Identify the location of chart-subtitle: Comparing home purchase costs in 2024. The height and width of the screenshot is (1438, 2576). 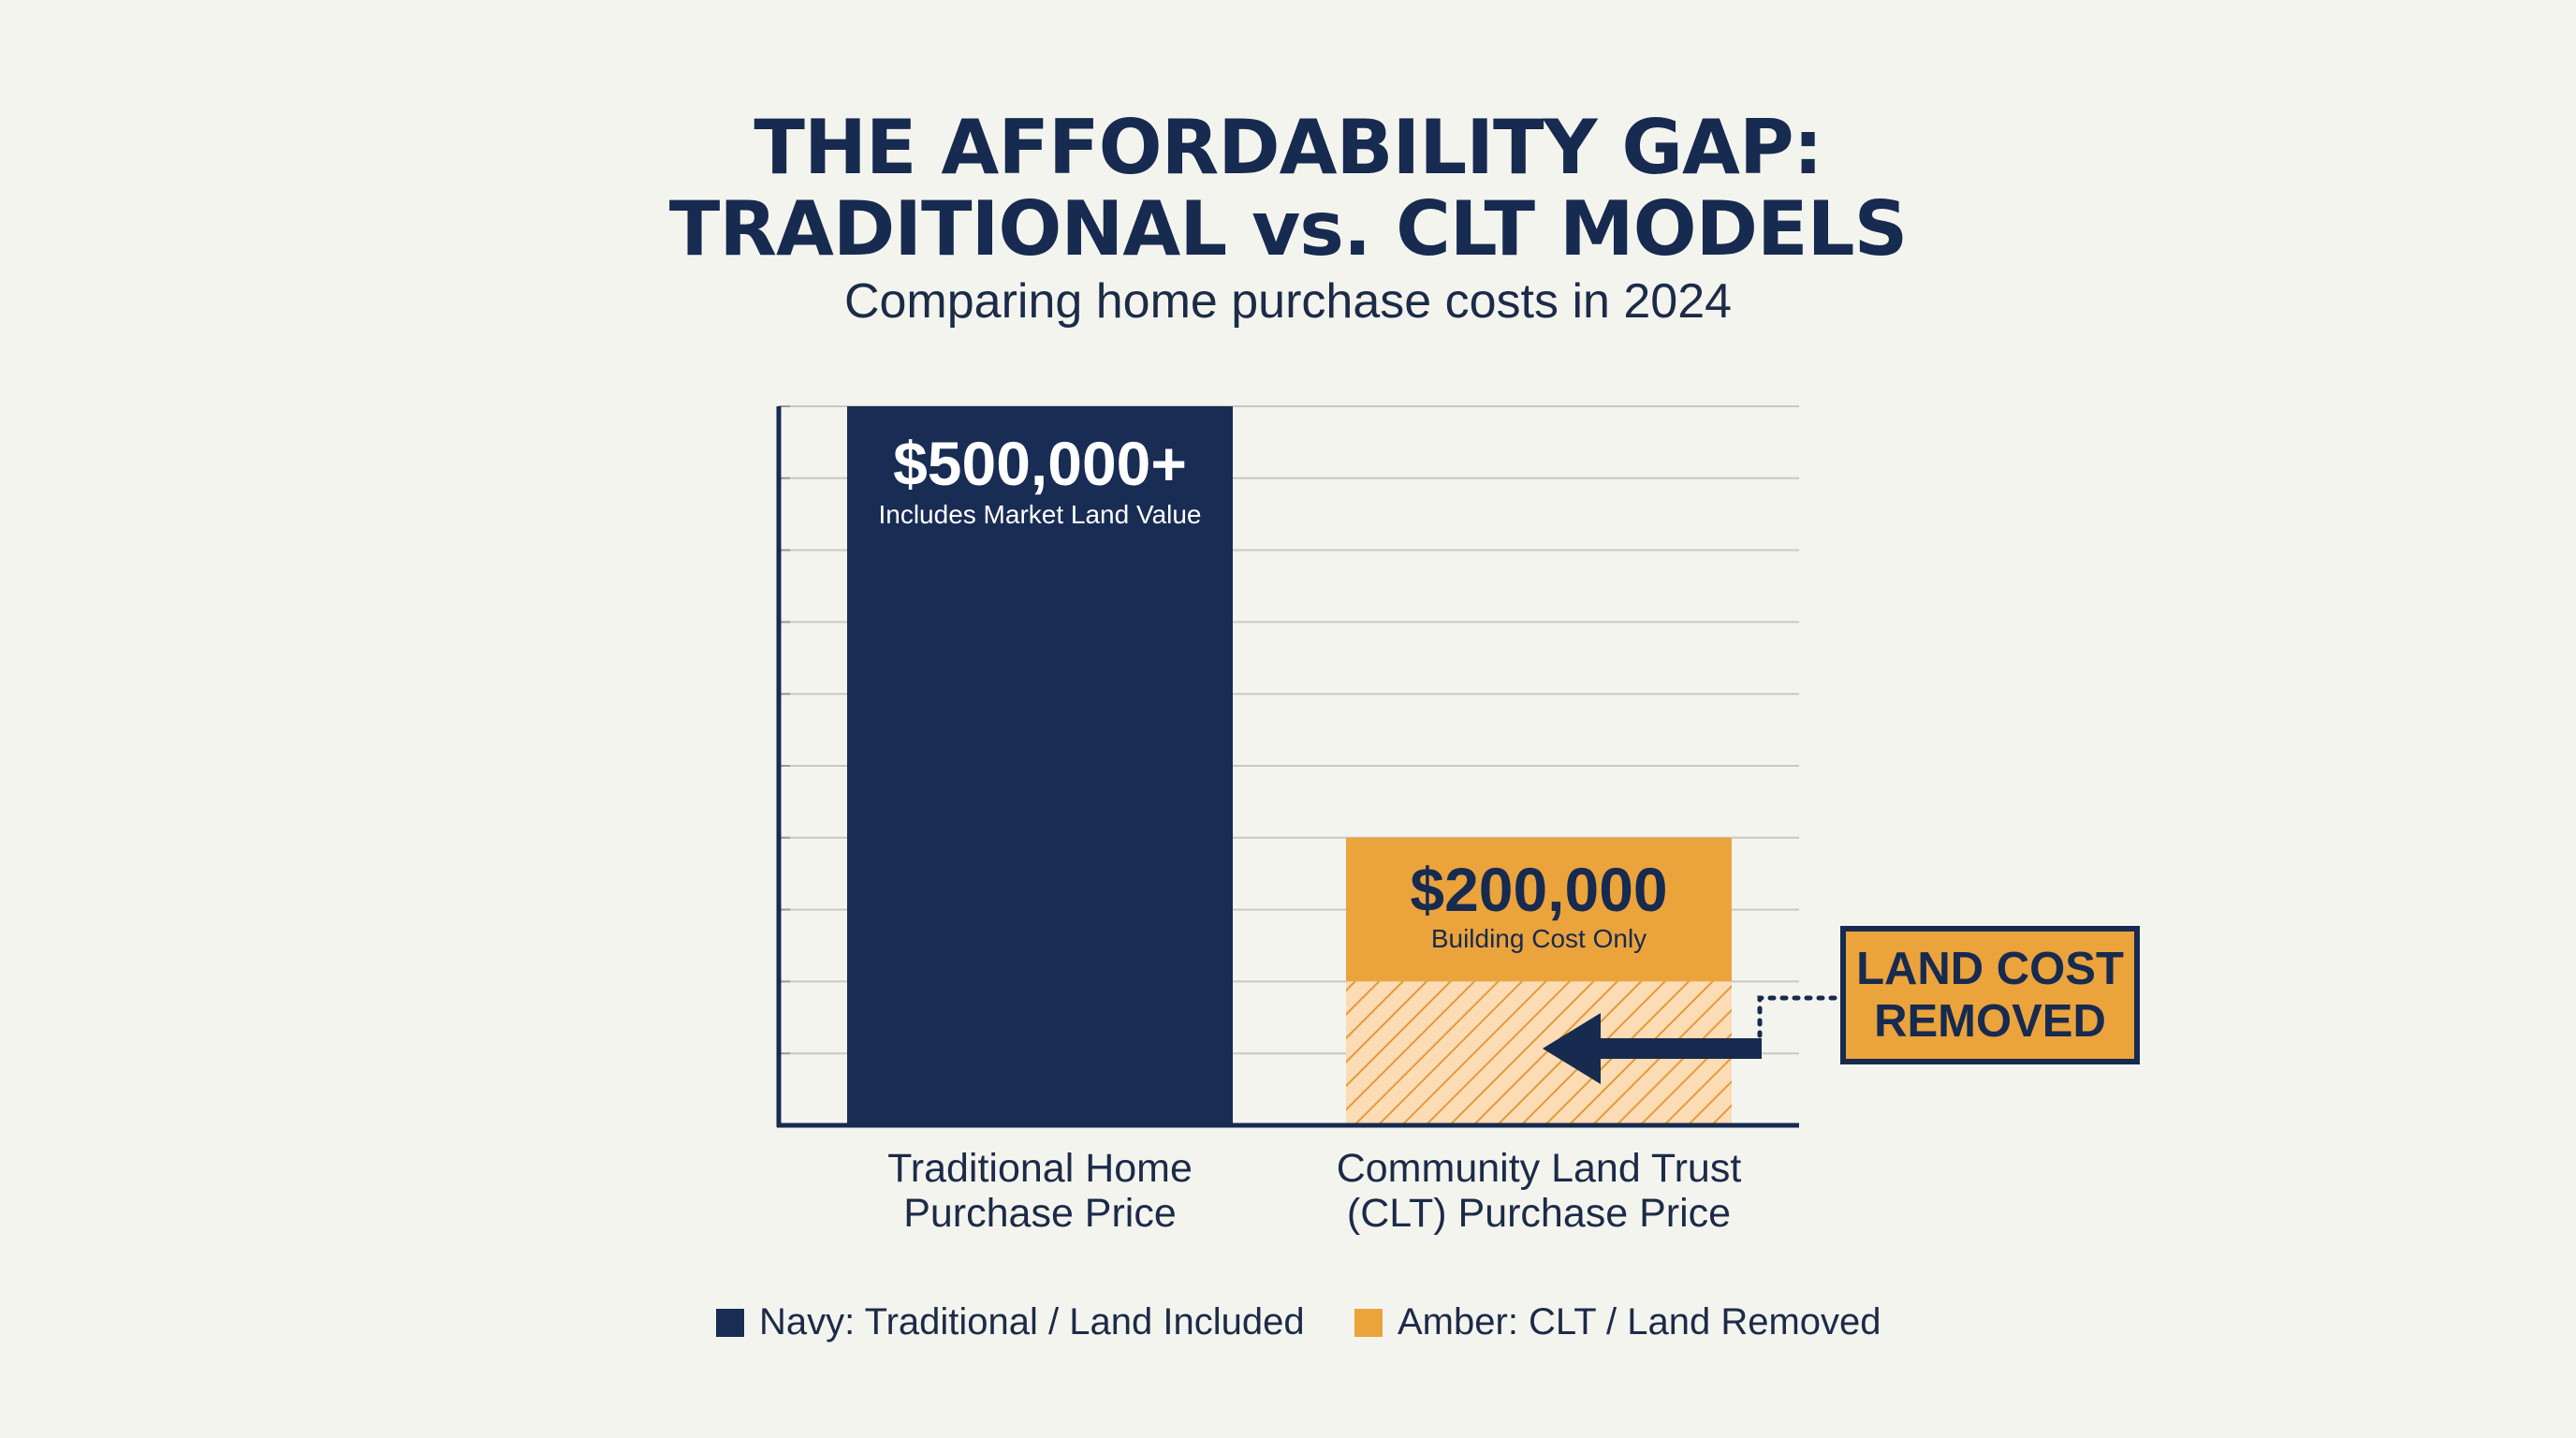
(1288, 301).